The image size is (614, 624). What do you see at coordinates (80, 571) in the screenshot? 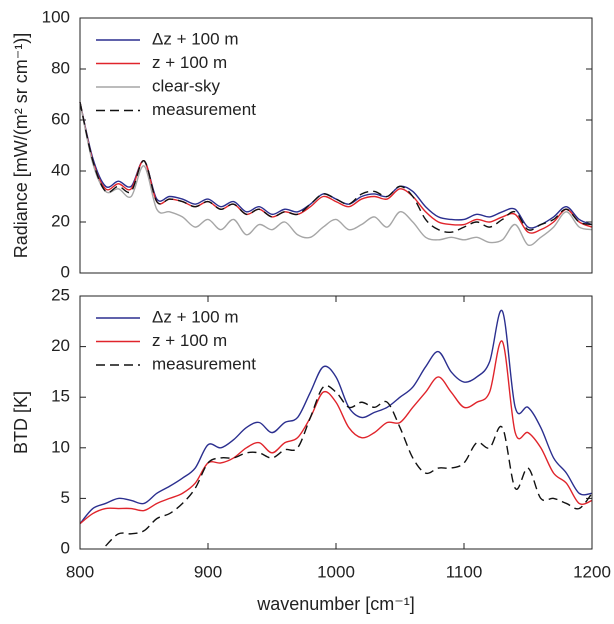
I see `x-tick-label: 800` at bounding box center [80, 571].